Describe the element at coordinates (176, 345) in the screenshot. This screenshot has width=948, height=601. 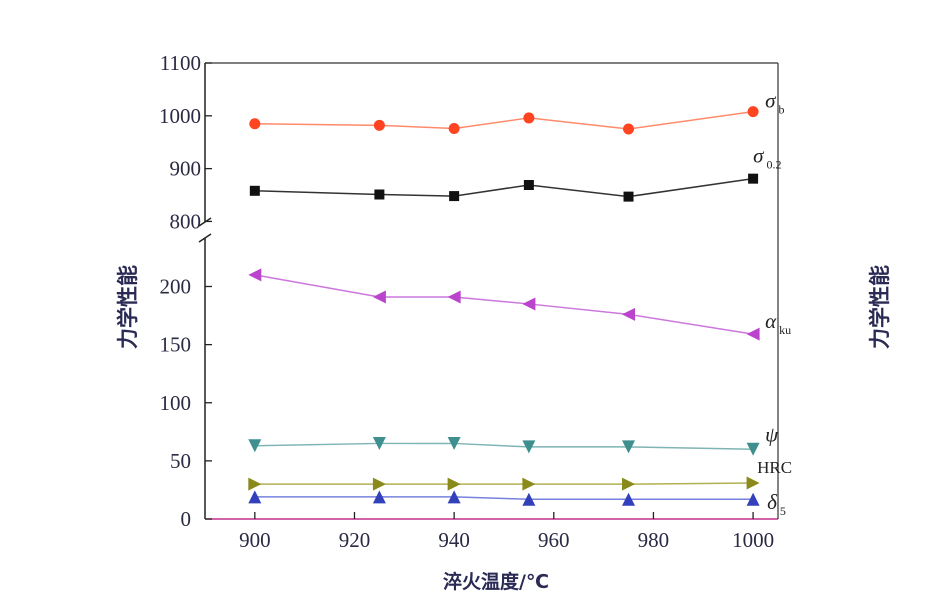
I see `y-tick-label: 150` at that location.